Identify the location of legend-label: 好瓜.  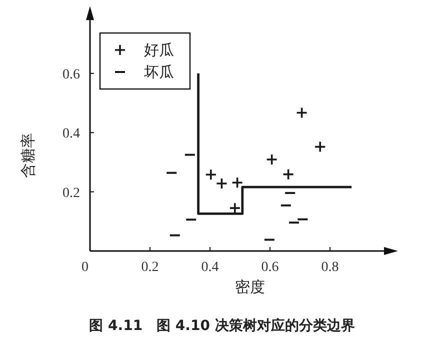
(159, 50).